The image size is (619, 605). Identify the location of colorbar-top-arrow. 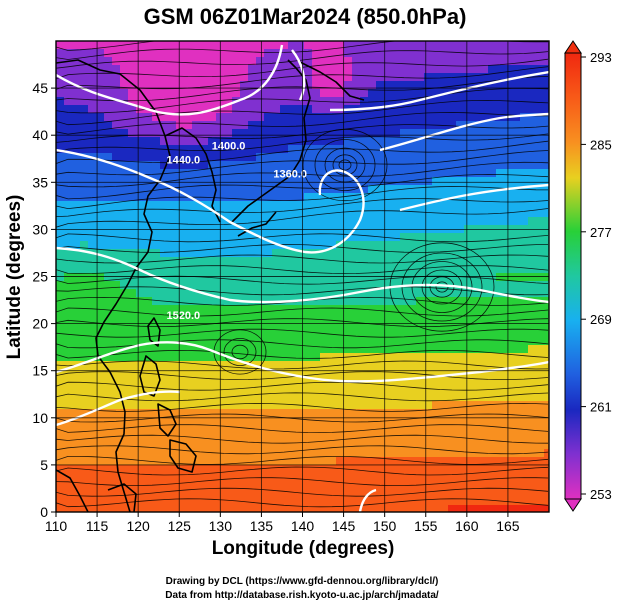
(573, 47).